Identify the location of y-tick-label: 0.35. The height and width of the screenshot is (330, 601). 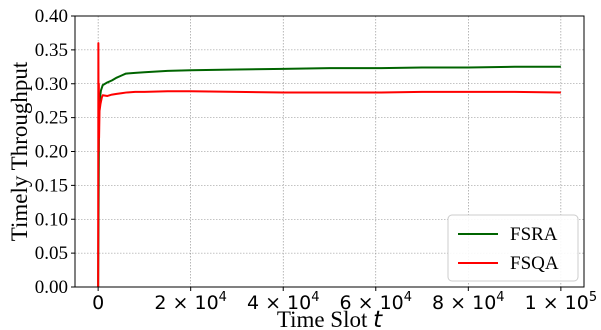
(51, 50).